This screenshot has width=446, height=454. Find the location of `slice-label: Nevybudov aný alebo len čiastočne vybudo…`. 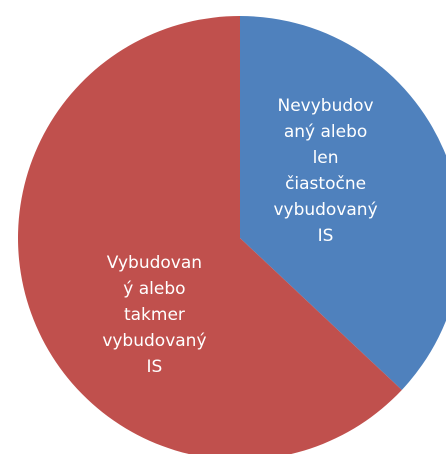

slice-label: Nevybudov aný alebo len čiastočne vybudo… is located at coordinates (325, 170).